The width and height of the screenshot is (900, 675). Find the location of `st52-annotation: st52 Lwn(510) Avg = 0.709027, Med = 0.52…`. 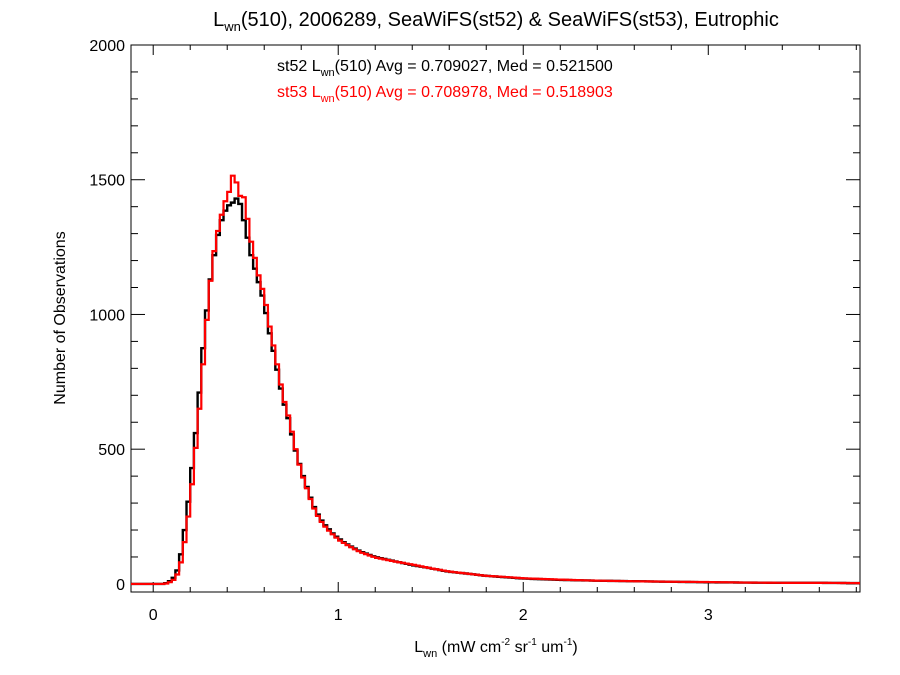

st52-annotation: st52 Lwn(510) Avg = 0.709027, Med = 0.52… is located at coordinates (445, 68).